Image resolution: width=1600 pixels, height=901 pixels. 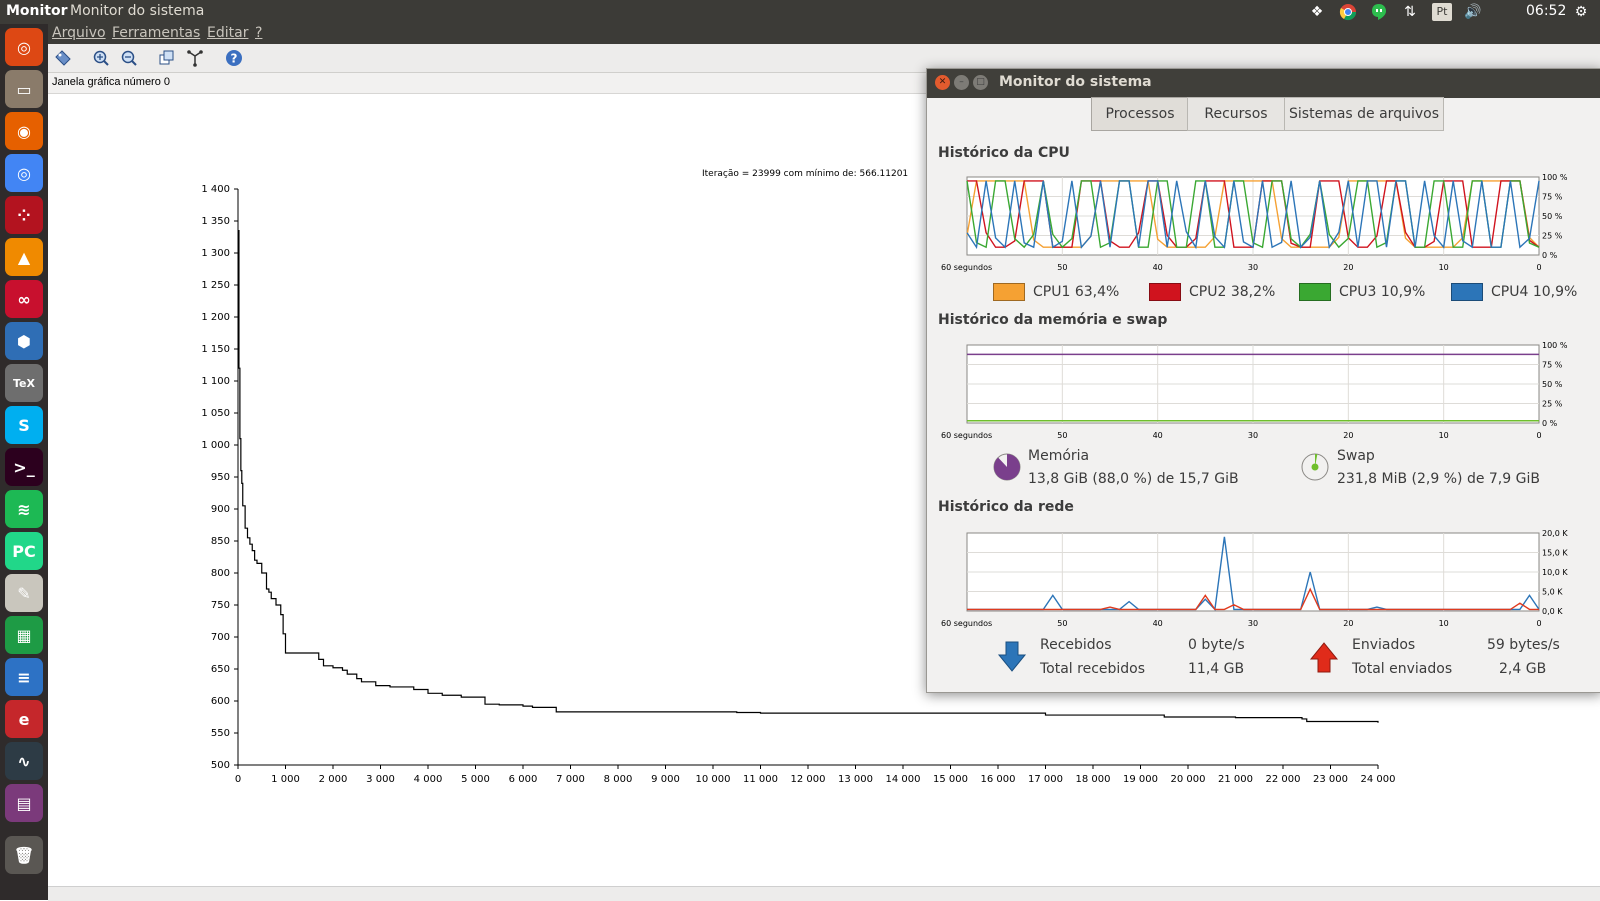 I want to click on launcher-evince: e, so click(x=24, y=719).